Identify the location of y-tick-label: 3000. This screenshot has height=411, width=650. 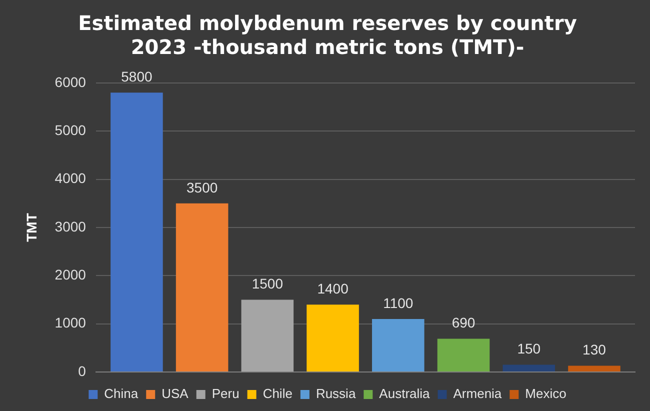
(70, 226).